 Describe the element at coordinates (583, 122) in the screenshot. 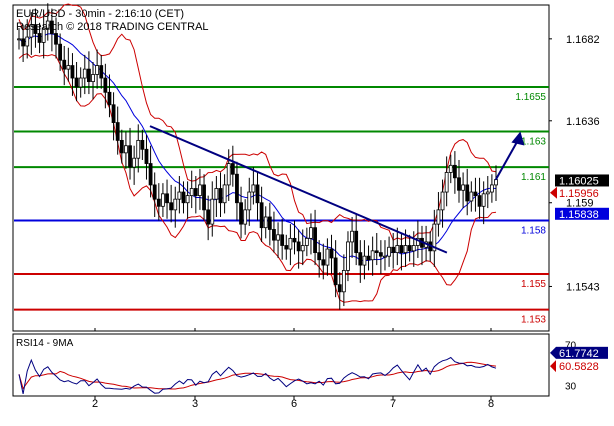

I see `price-tick-label-1: 1.1636` at that location.